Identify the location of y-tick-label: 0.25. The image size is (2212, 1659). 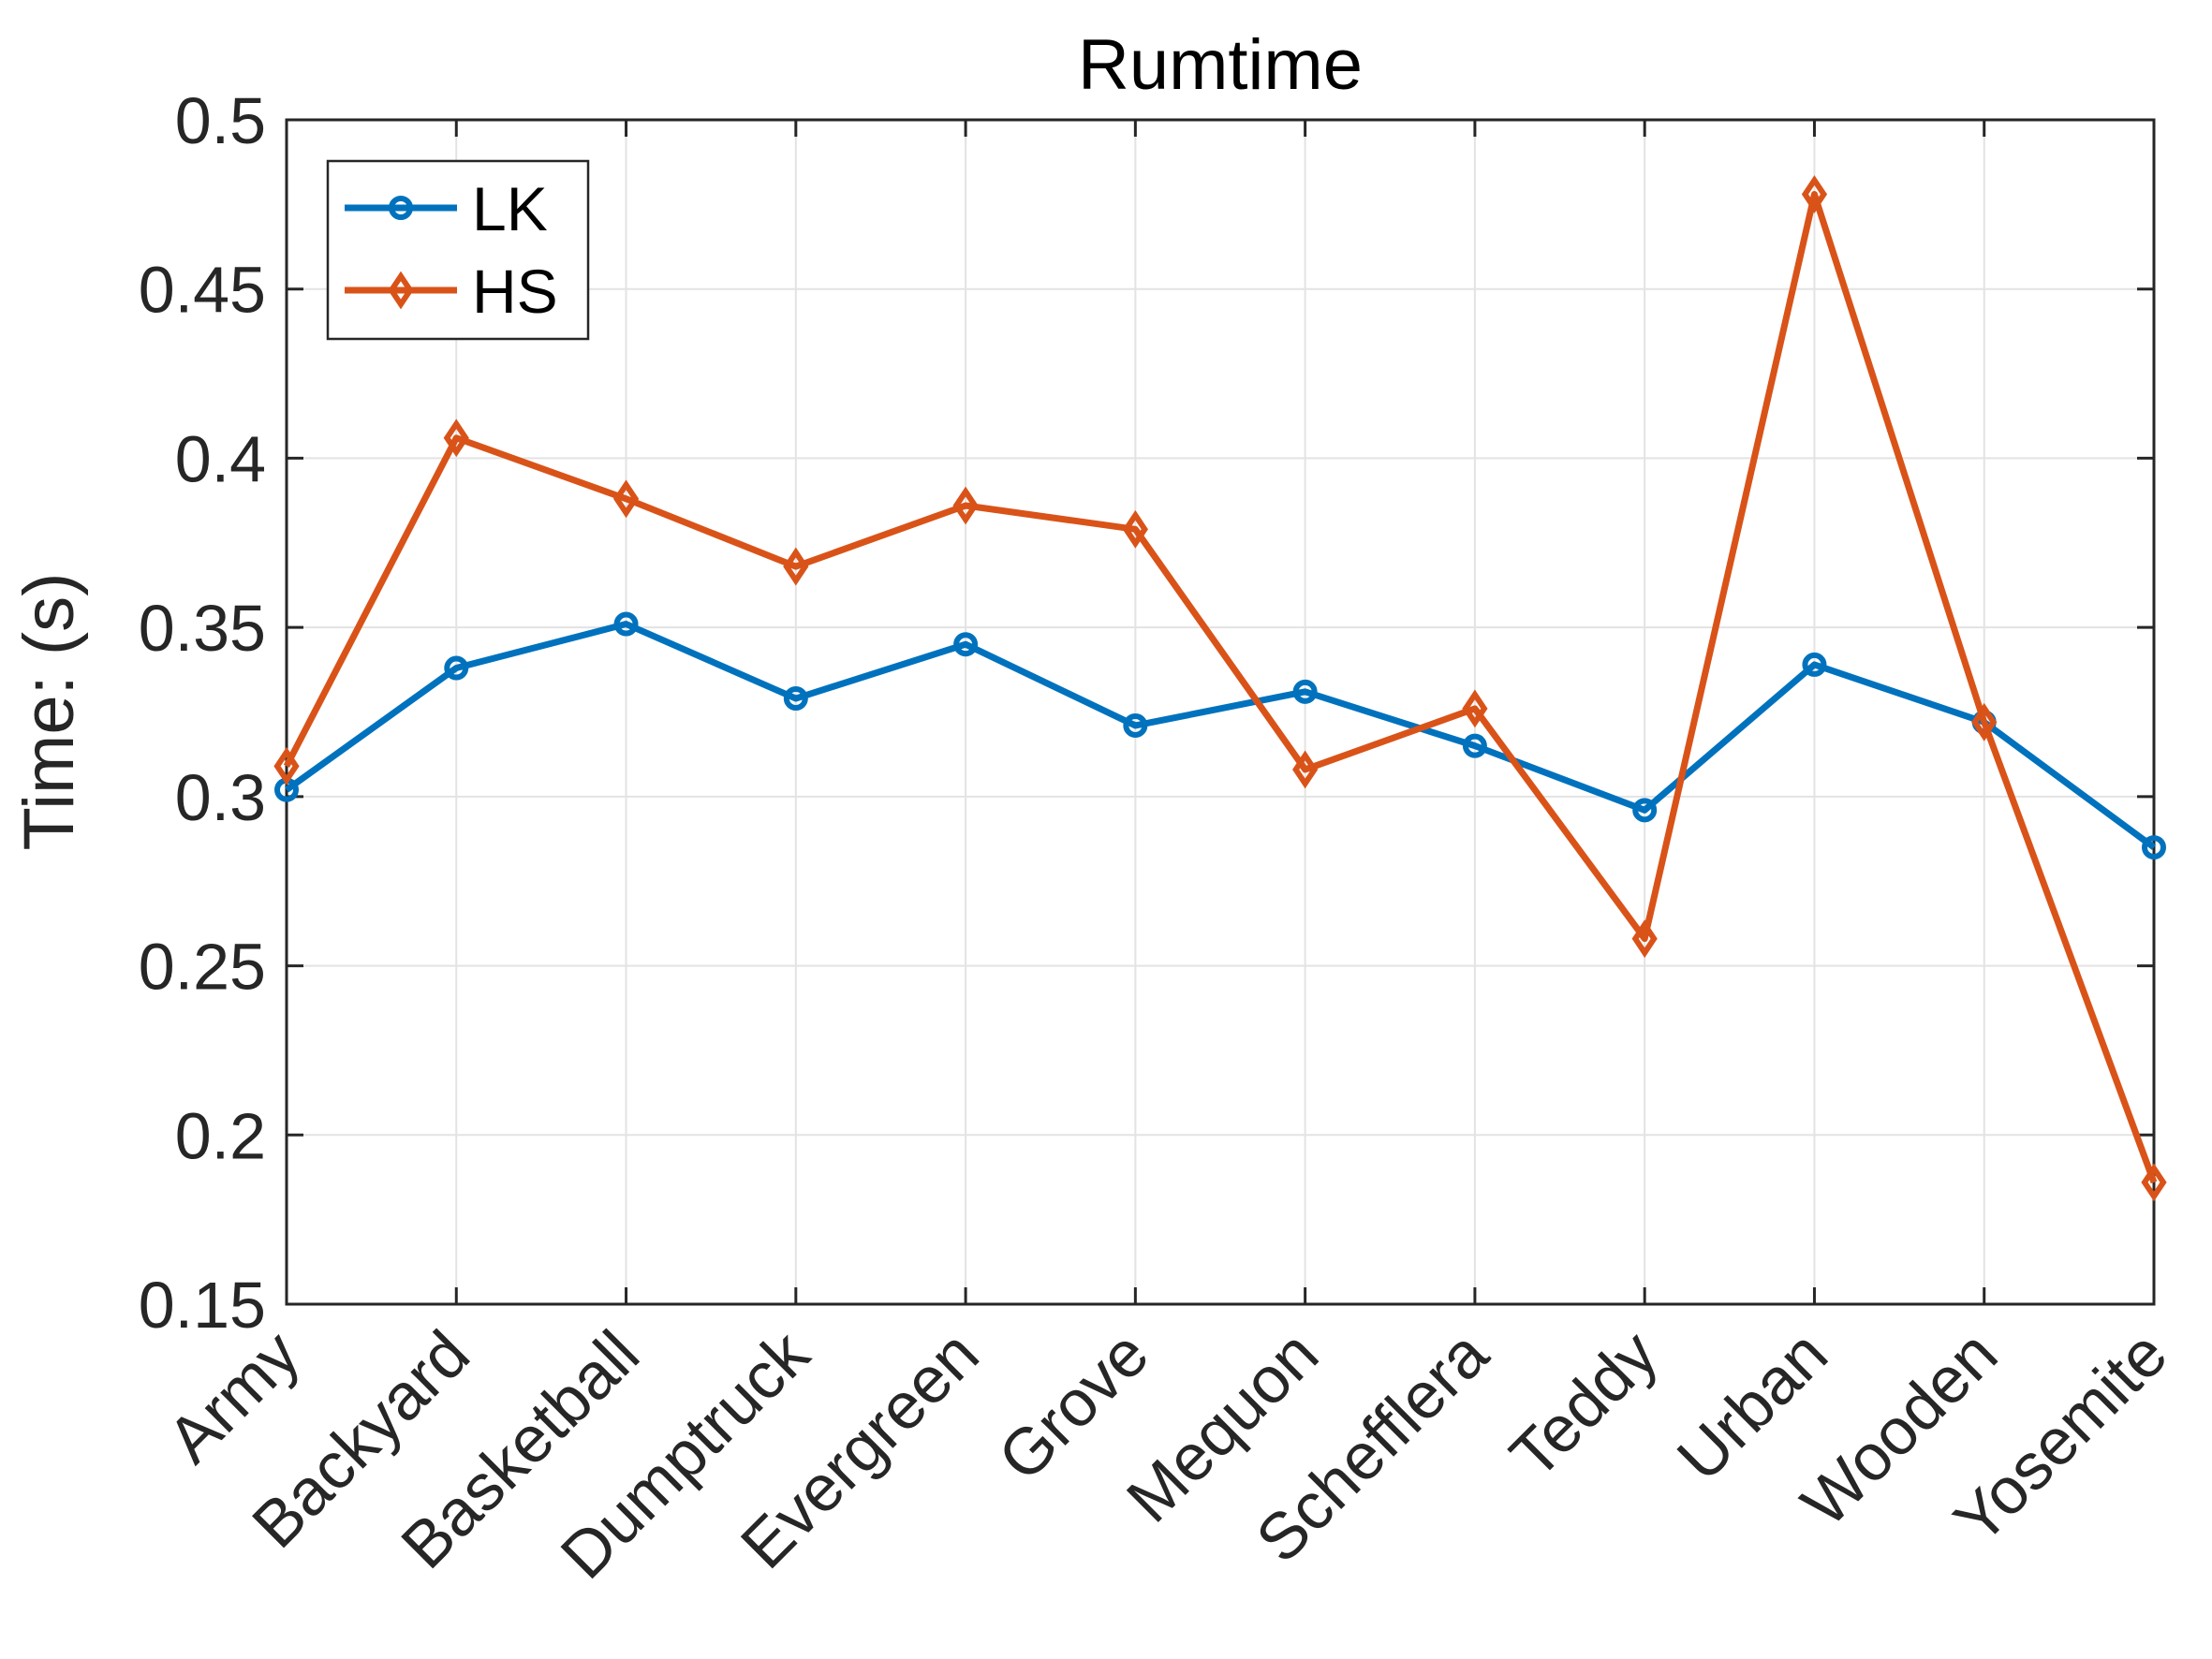
(203, 967).